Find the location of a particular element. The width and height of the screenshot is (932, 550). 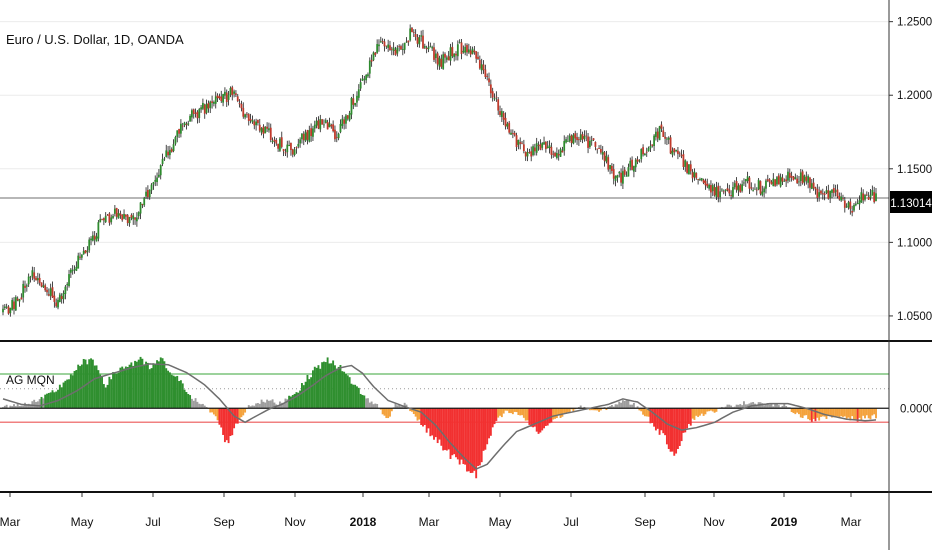

time-tick-label: Sep is located at coordinates (645, 522).